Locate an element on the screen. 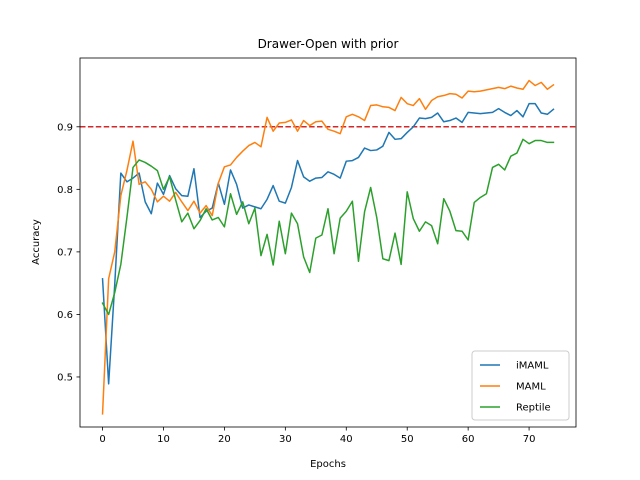 Image resolution: width=640 pixels, height=480 pixels. x-axis-label: Epochs is located at coordinates (328, 464).